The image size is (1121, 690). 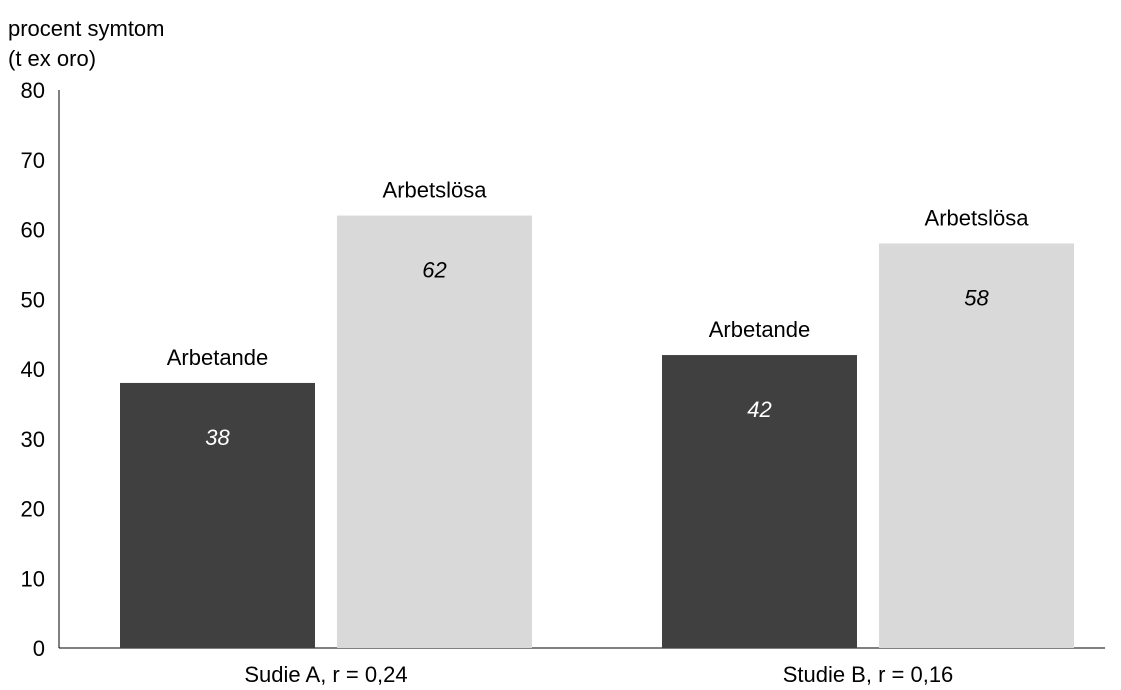 What do you see at coordinates (39, 648) in the screenshot?
I see `y-tick-label: 0` at bounding box center [39, 648].